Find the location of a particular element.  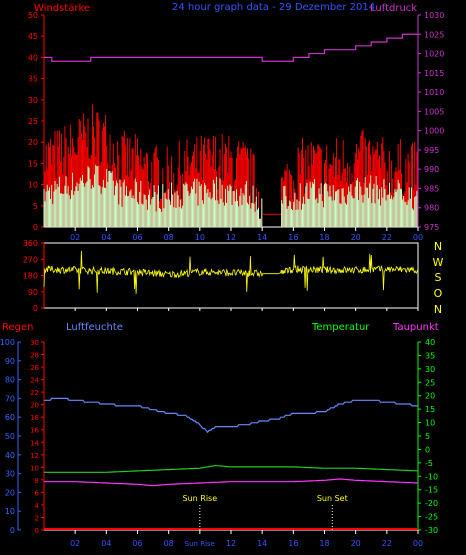

wind-x-tick-label: 20 is located at coordinates (356, 237).